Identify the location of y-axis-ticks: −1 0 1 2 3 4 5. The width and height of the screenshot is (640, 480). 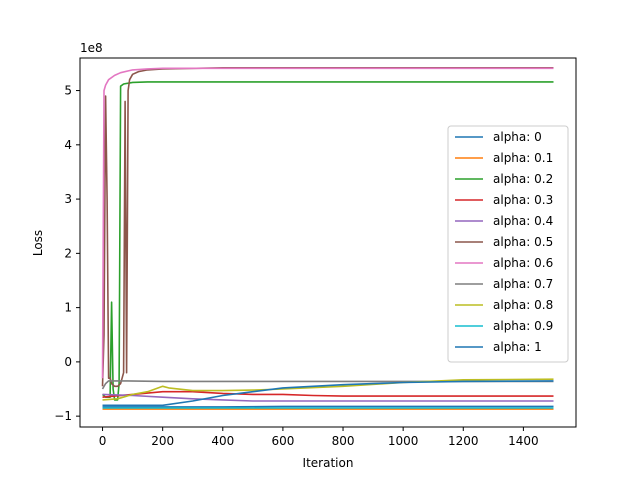
(67, 253).